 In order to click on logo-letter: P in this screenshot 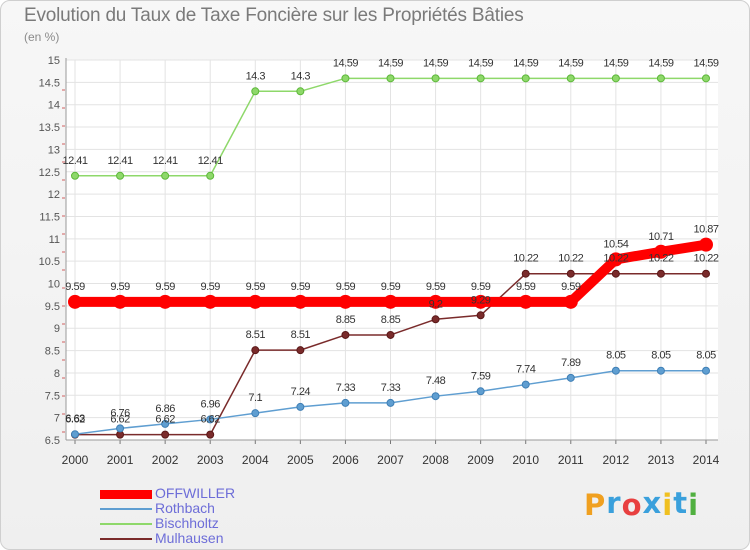, I will do `click(595, 505)`.